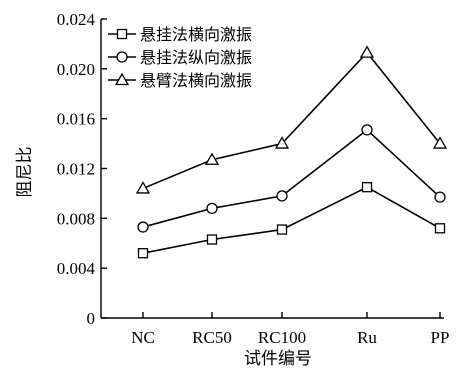 The image size is (458, 372). I want to click on x-tick-label: PP, so click(440, 337).